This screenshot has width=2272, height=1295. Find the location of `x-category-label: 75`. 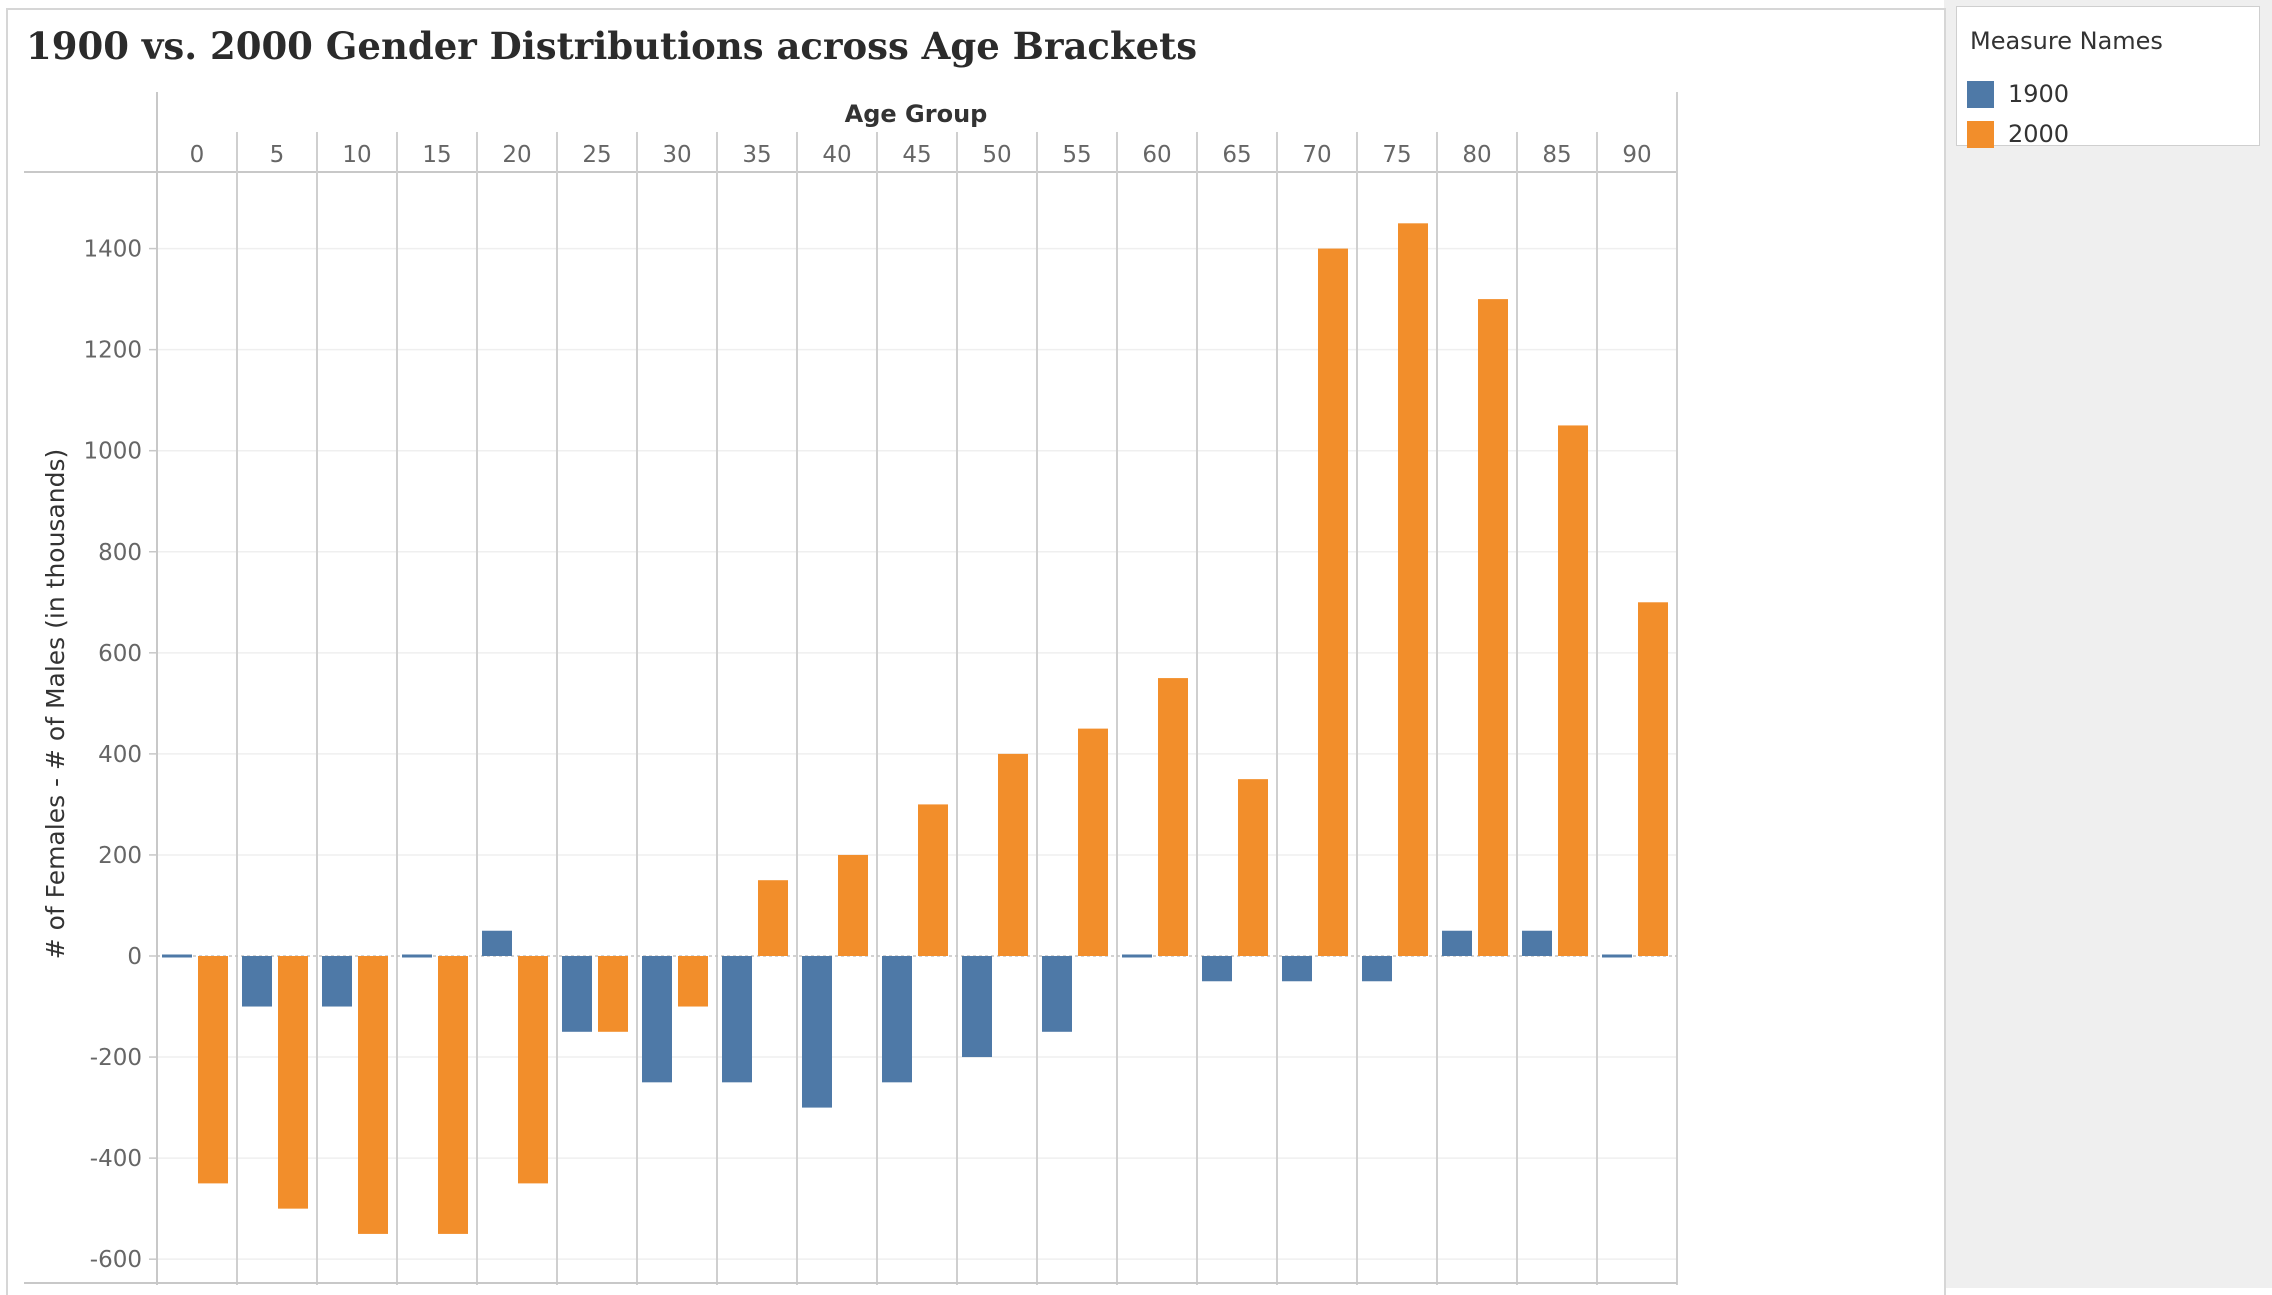

x-category-label: 75 is located at coordinates (1396, 155).